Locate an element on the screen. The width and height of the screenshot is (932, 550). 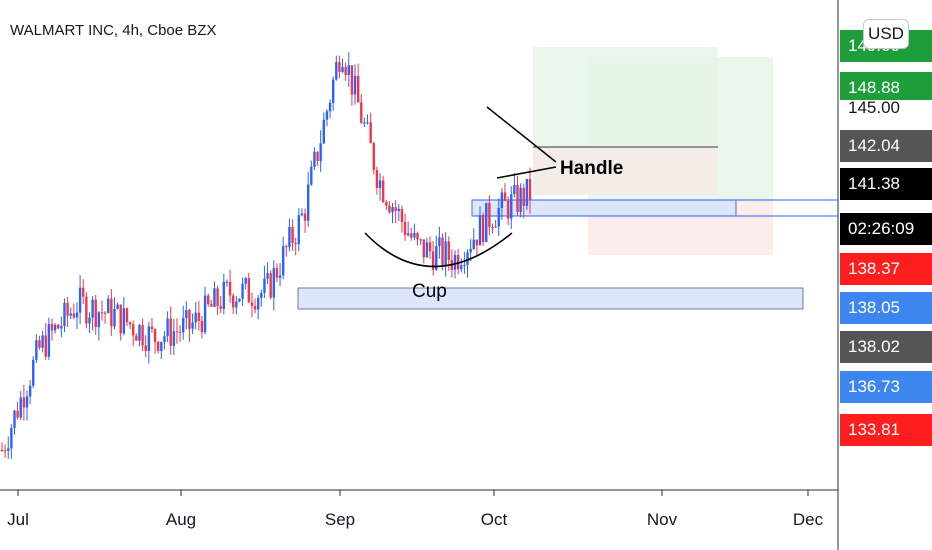
price-badge: 133.81 is located at coordinates (886, 430).